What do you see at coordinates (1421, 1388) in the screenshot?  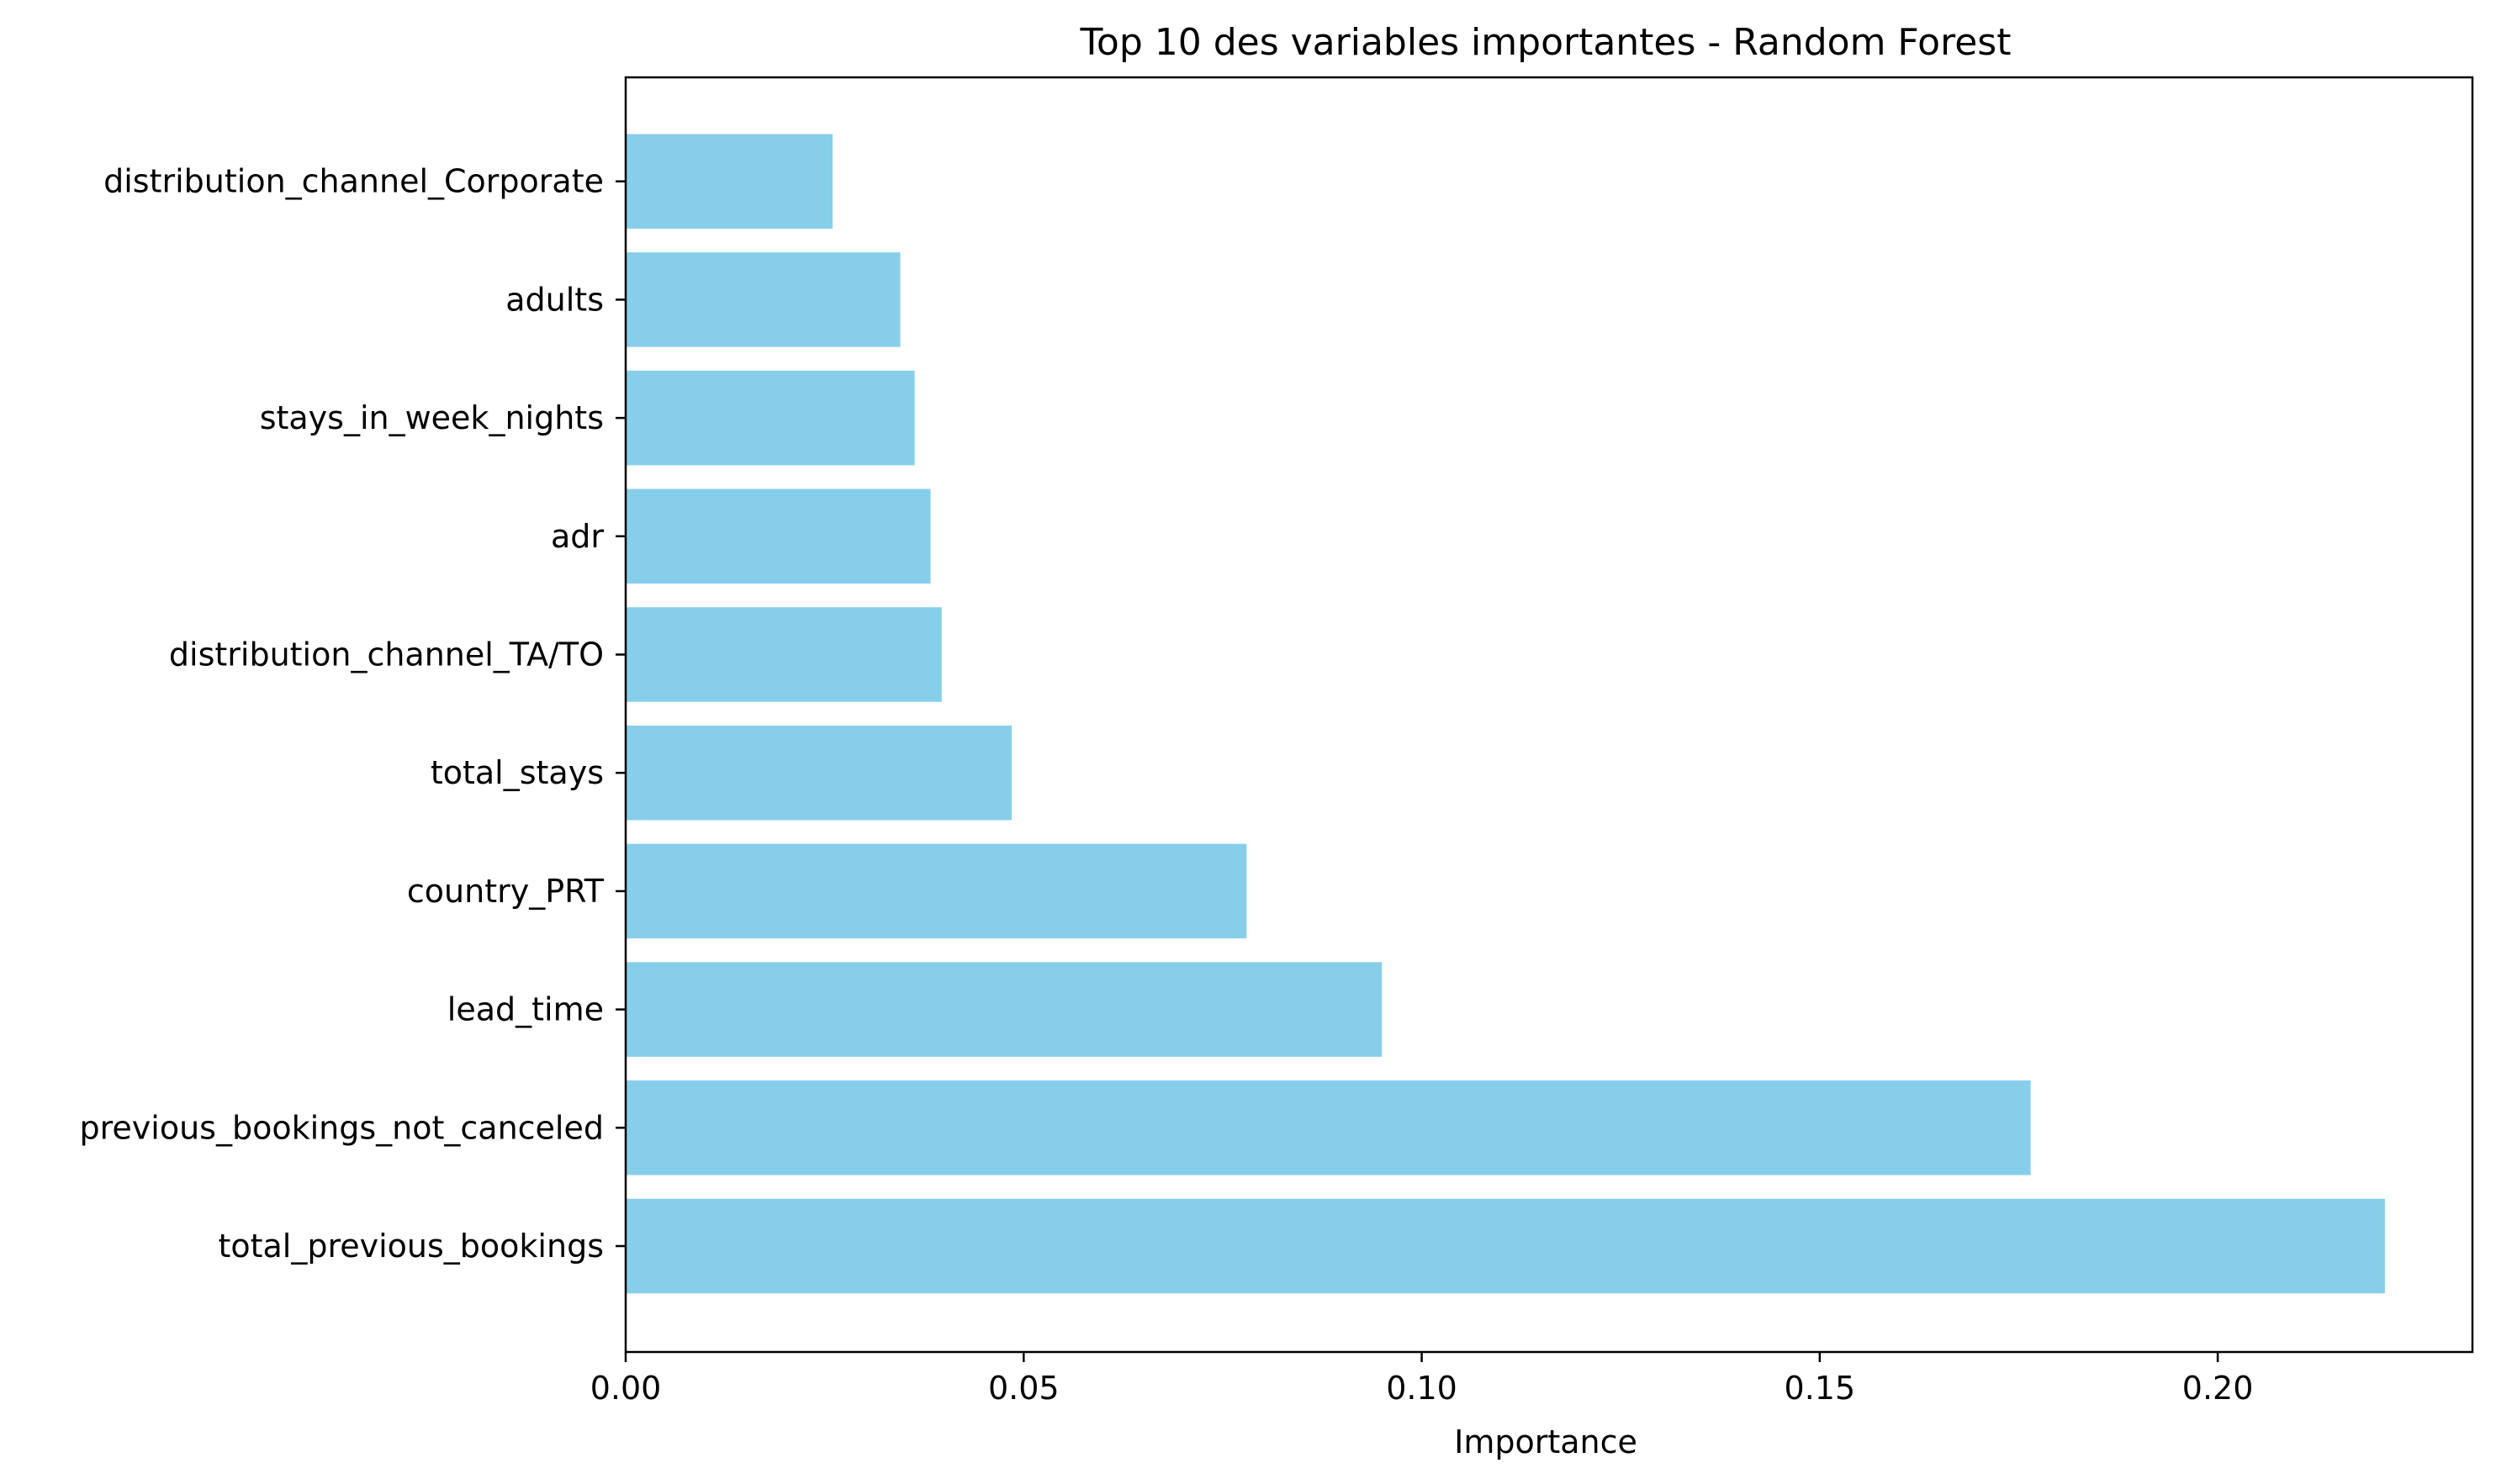 I see `x-tick-label: 0.10` at bounding box center [1421, 1388].